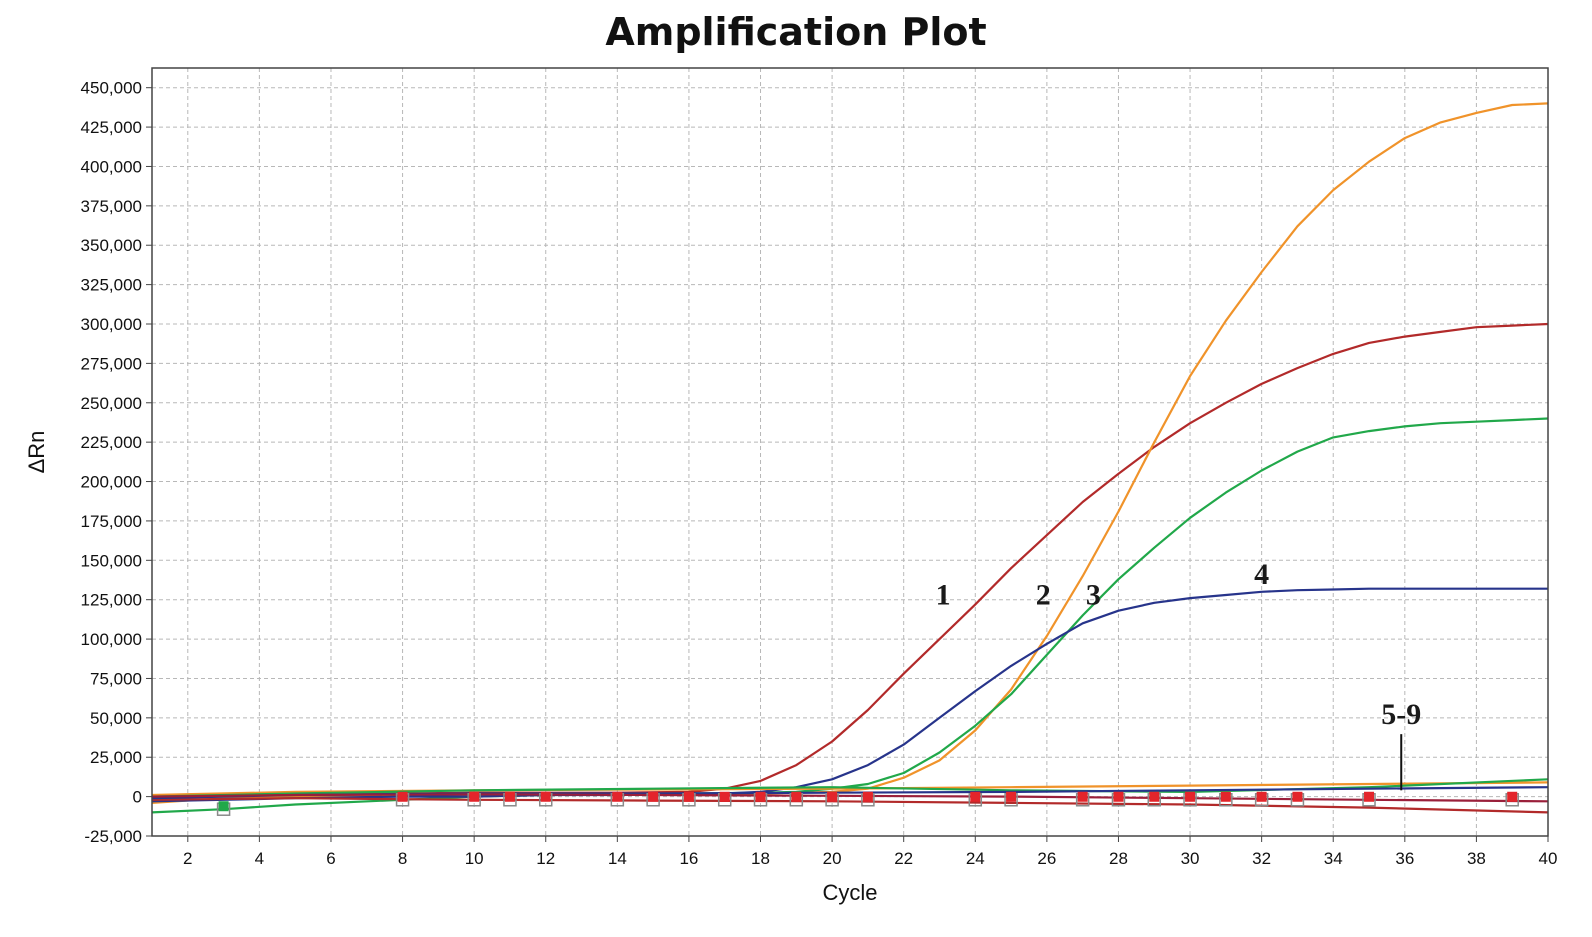  What do you see at coordinates (402, 858) in the screenshot?
I see `x-tick-label: 8` at bounding box center [402, 858].